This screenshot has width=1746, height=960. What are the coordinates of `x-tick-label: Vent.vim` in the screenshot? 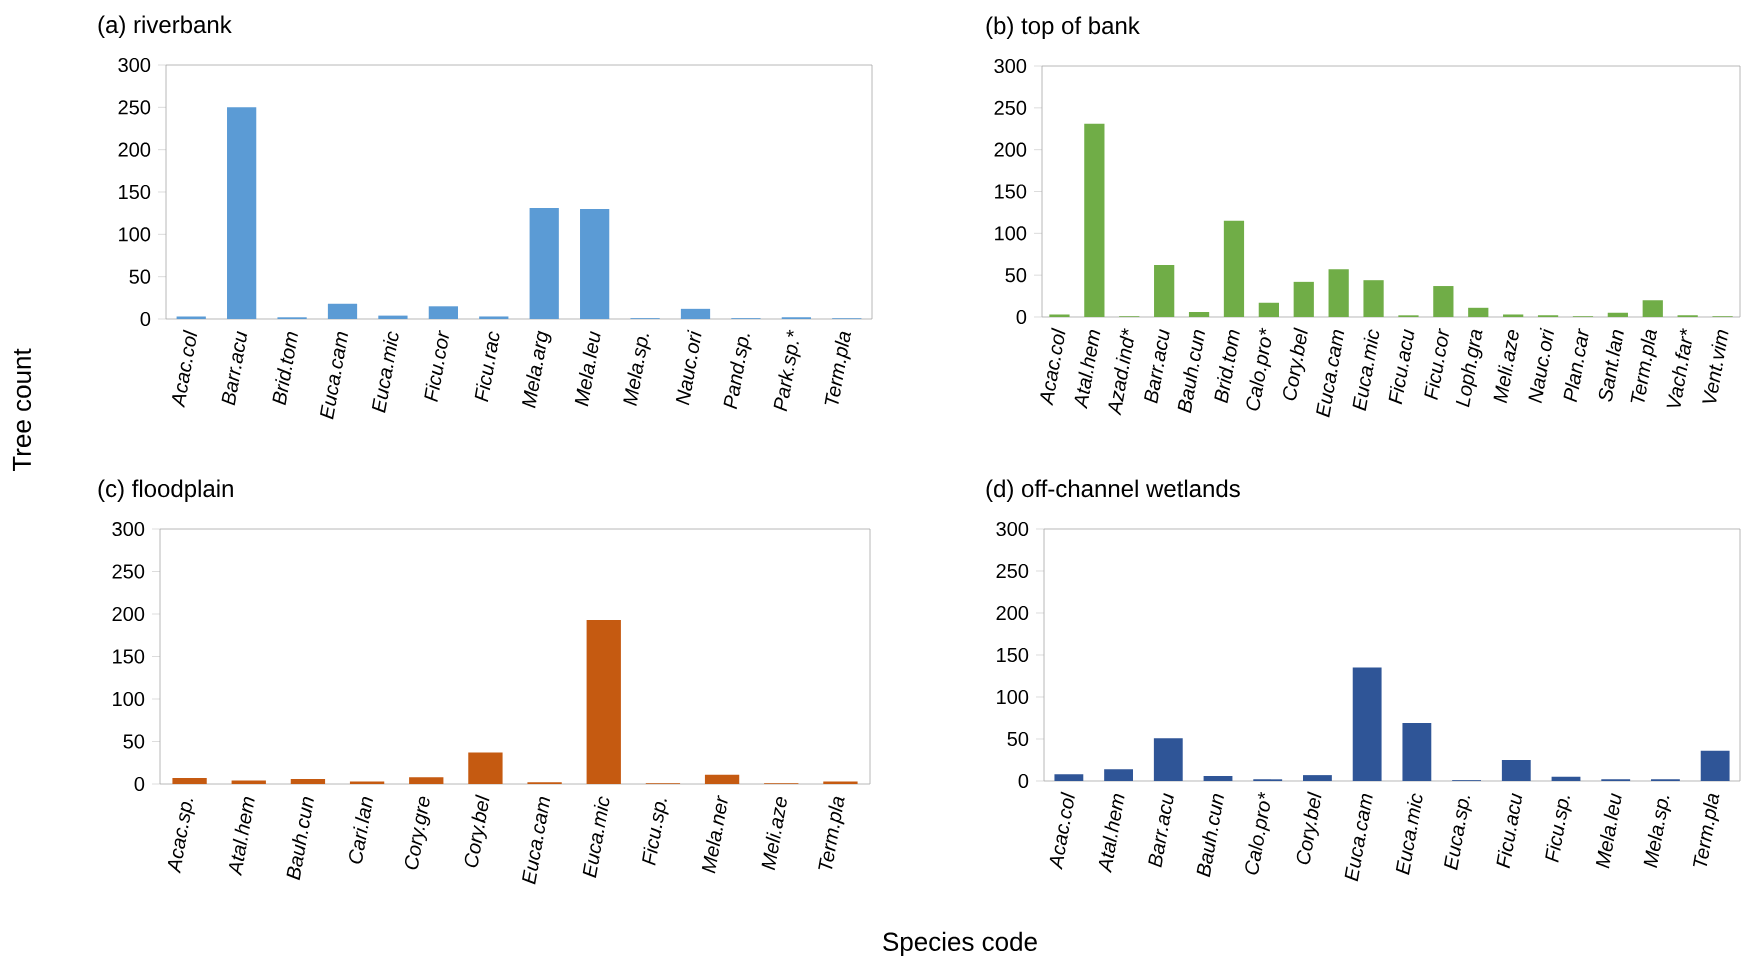 It's located at (1715, 366).